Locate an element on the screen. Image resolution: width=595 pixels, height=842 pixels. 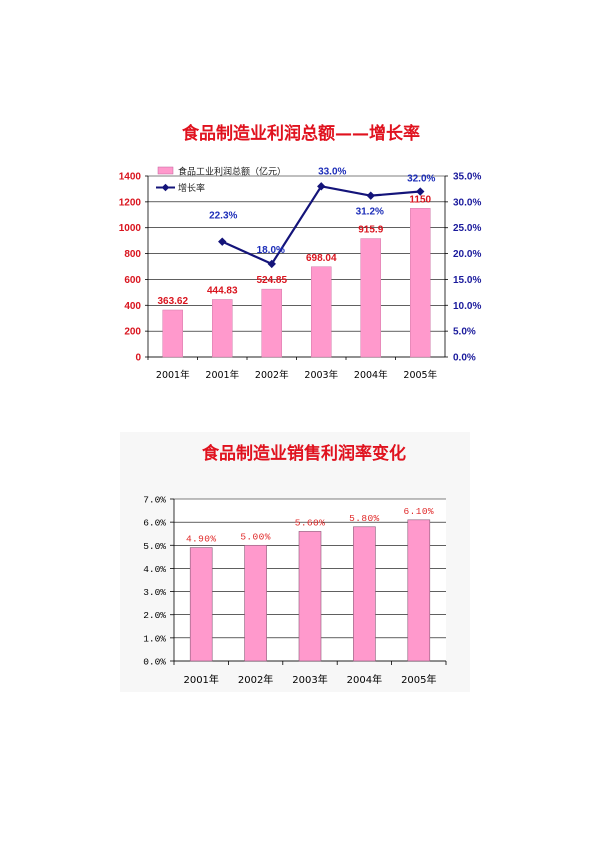
bar-value-label: 5.80% is located at coordinates (364, 518).